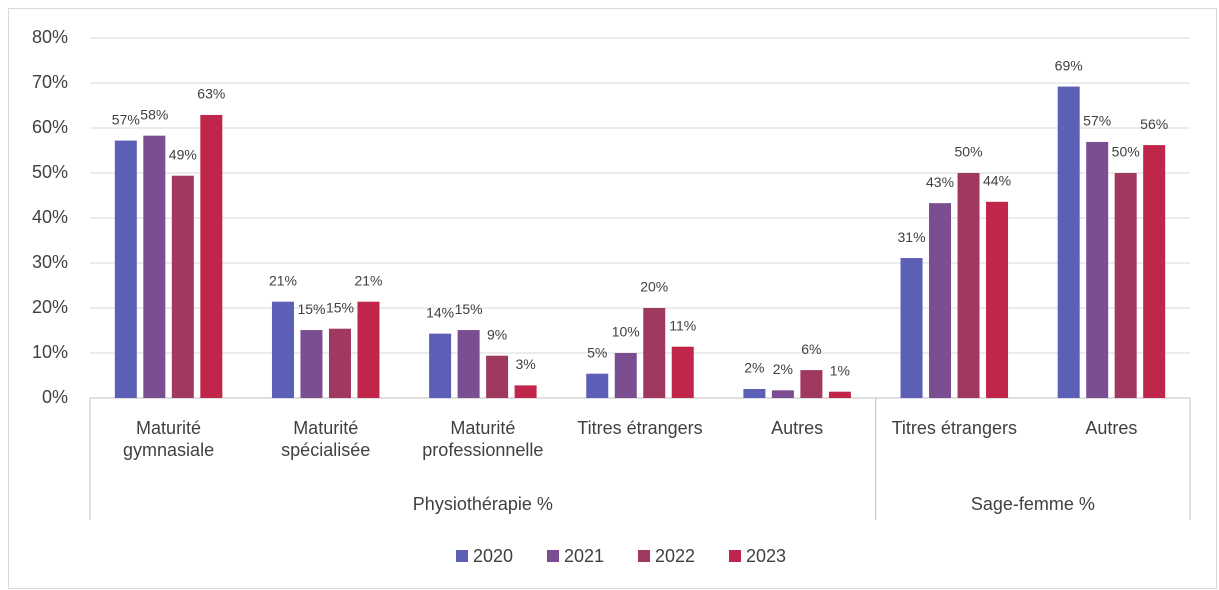 The height and width of the screenshot is (590, 1219). I want to click on data-label: 6%, so click(811, 349).